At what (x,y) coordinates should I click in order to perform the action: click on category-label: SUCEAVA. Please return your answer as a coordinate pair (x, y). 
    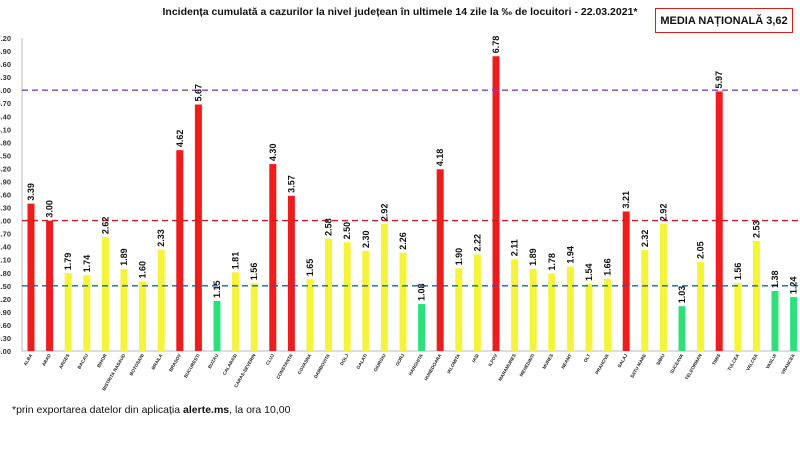
    Looking at the image, I should click on (677, 363).